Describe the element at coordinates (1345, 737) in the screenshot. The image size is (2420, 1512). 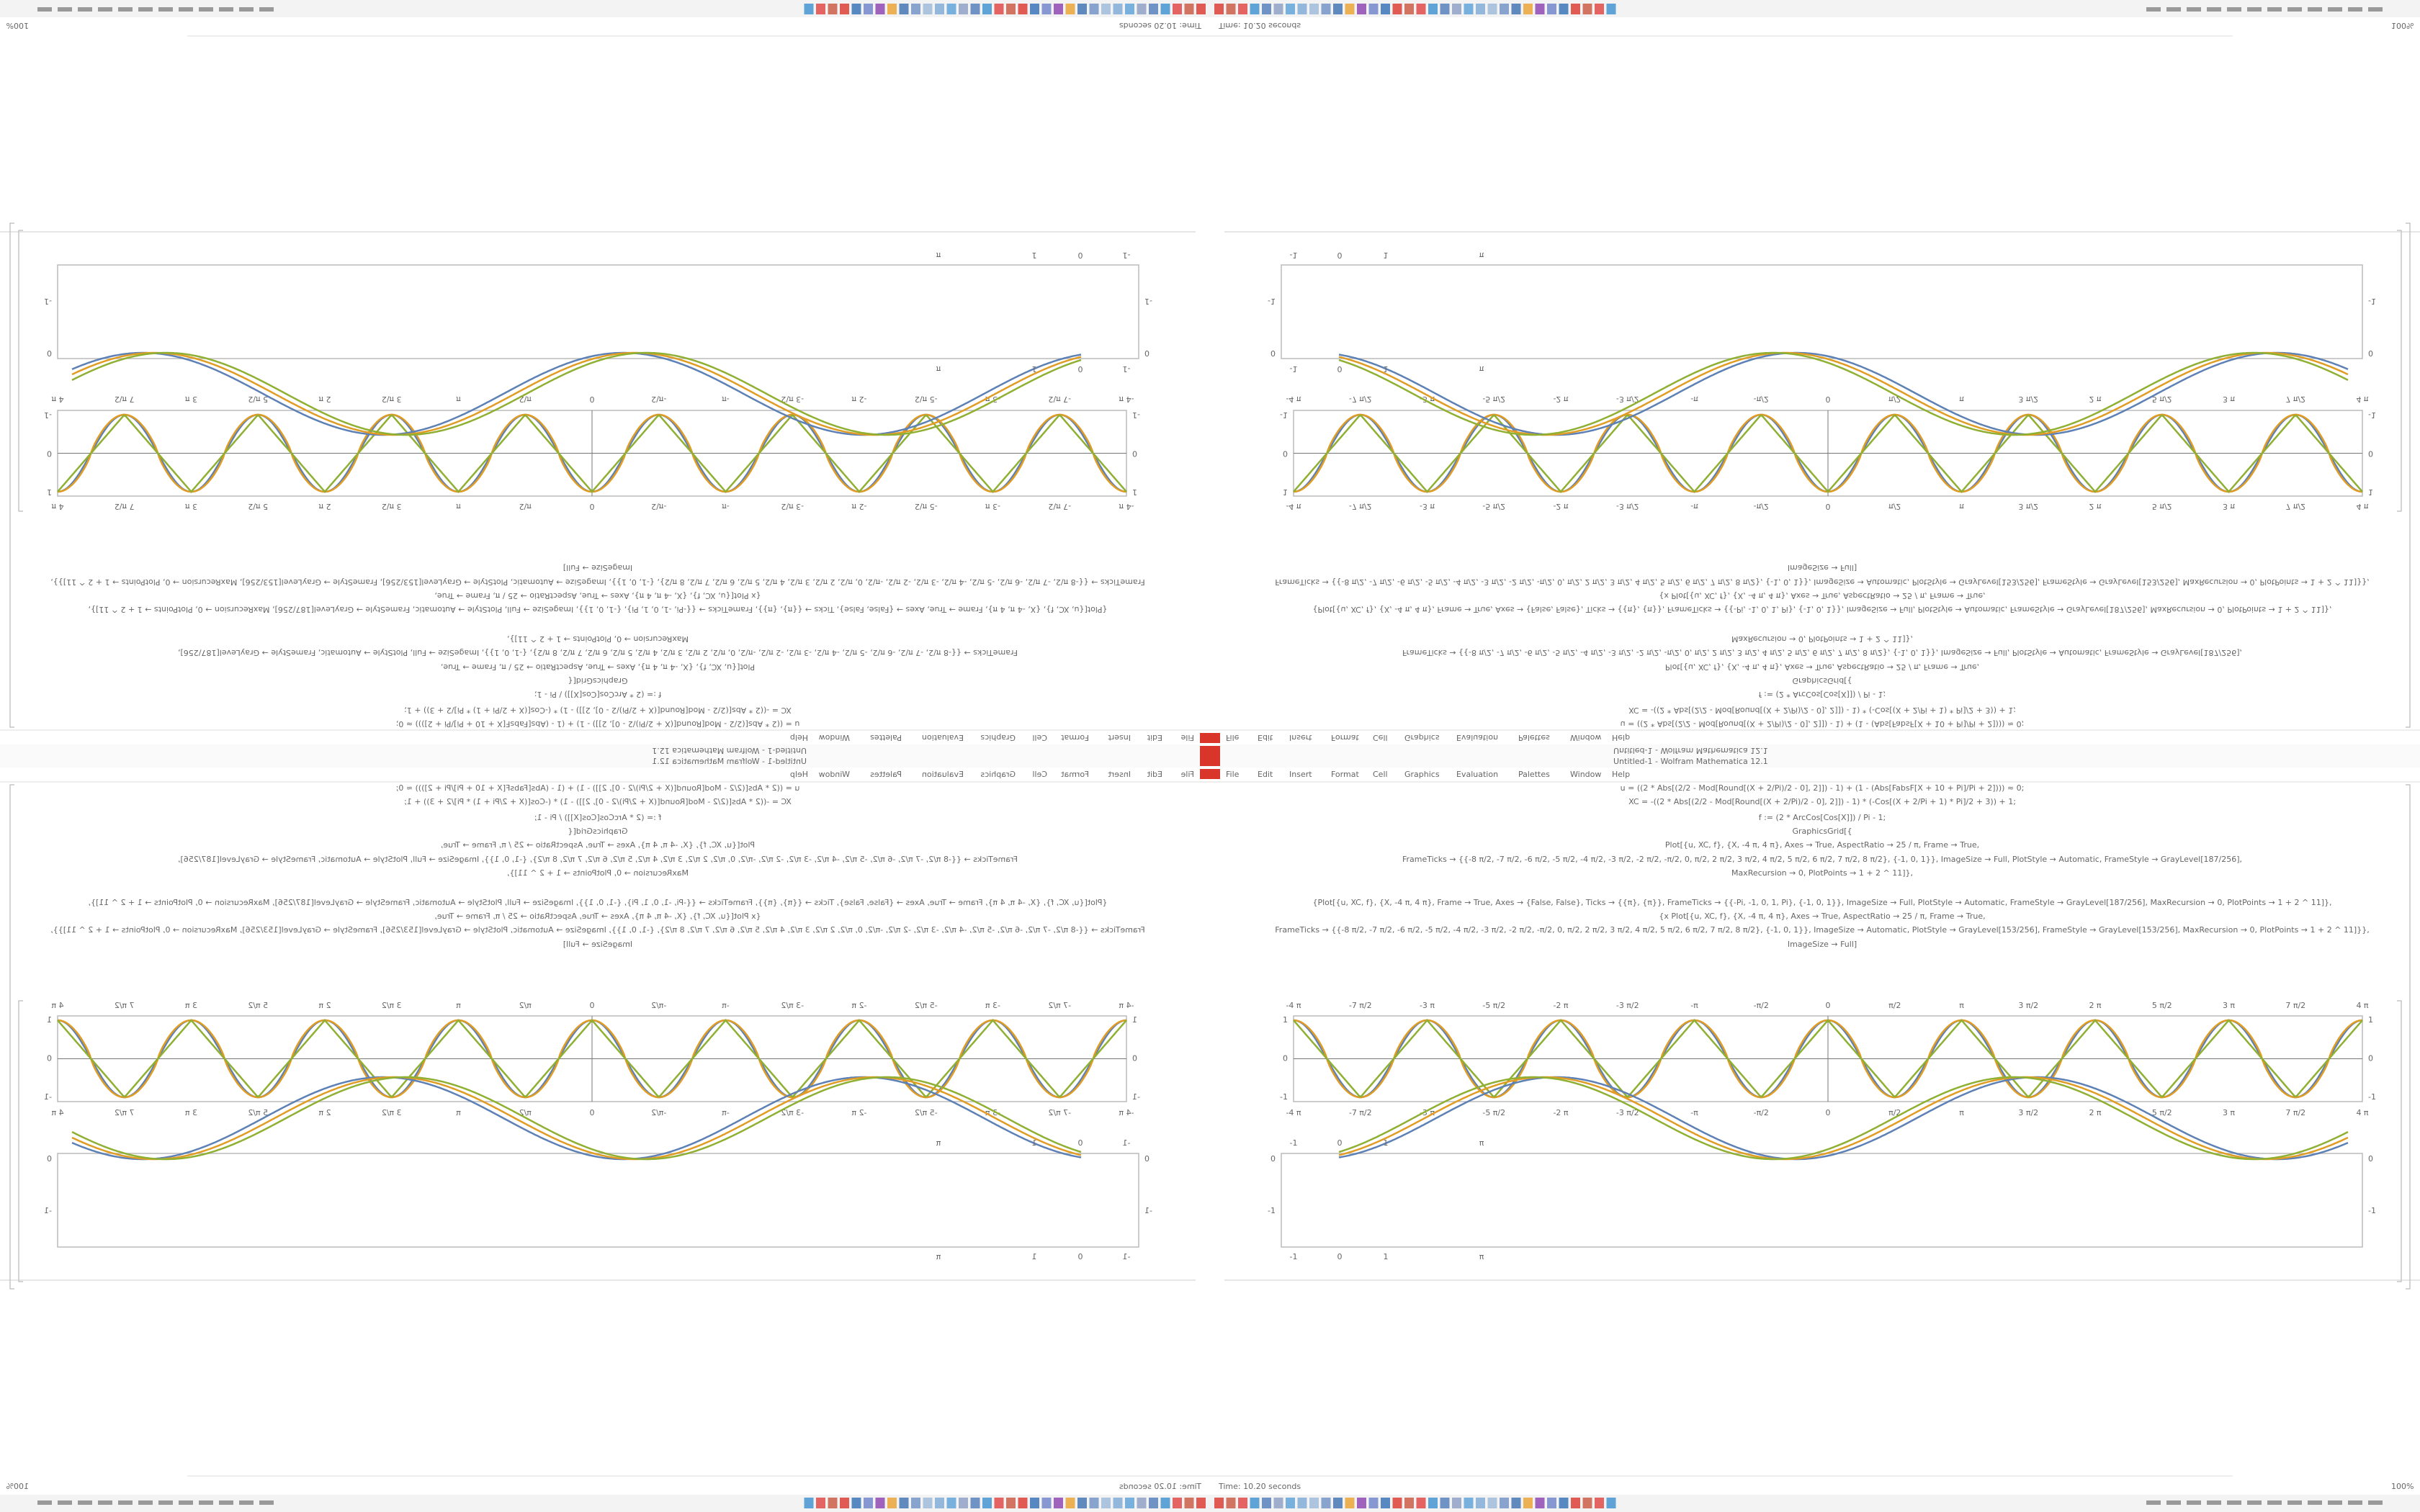
I see `menu-item: Format` at that location.